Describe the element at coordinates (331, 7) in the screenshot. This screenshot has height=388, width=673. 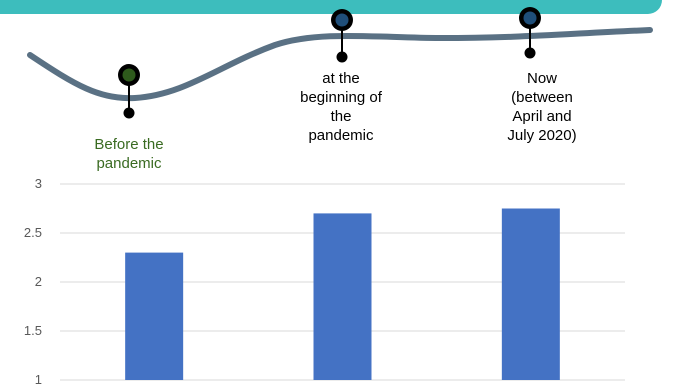
I see `header-band` at that location.